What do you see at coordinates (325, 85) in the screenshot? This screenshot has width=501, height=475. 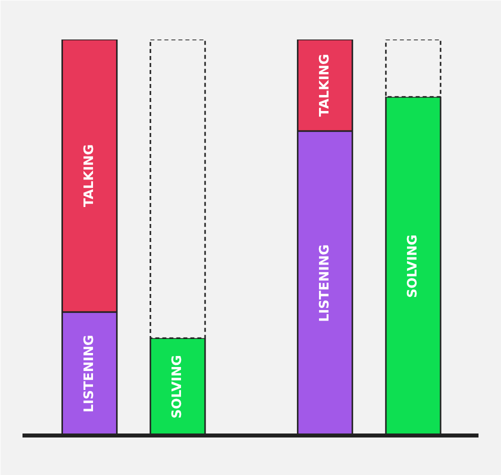 I see `series-label: TALKING` at bounding box center [325, 85].